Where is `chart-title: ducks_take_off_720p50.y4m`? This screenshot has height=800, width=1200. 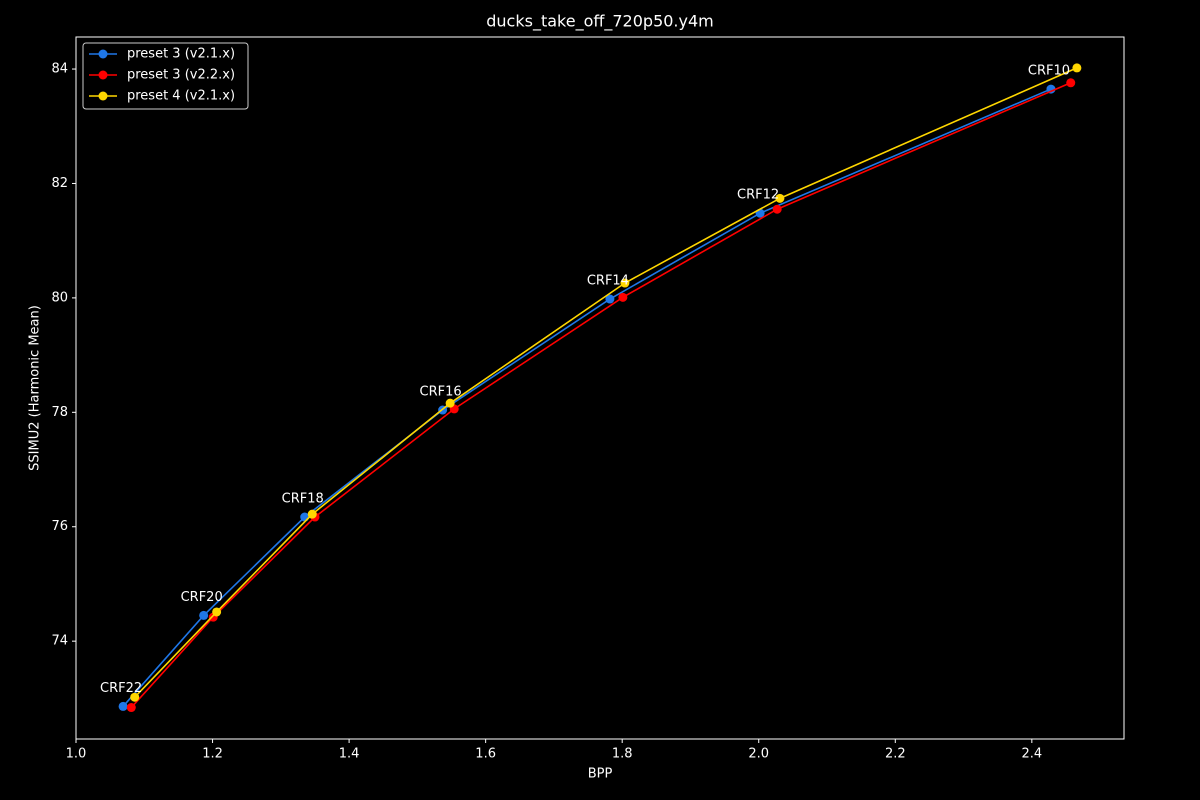 chart-title: ducks_take_off_720p50.y4m is located at coordinates (600, 22).